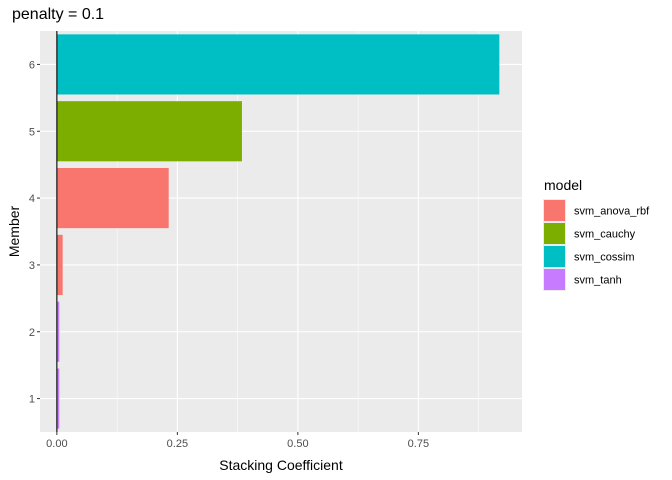 The image size is (672, 480). What do you see at coordinates (554, 233) in the screenshot?
I see `legend-key-svm_cauchy` at bounding box center [554, 233].